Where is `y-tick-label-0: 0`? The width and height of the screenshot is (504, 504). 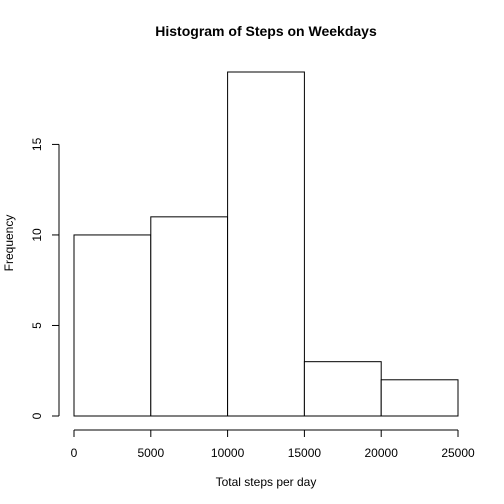 y-tick-label-0: 0 is located at coordinates (37, 415).